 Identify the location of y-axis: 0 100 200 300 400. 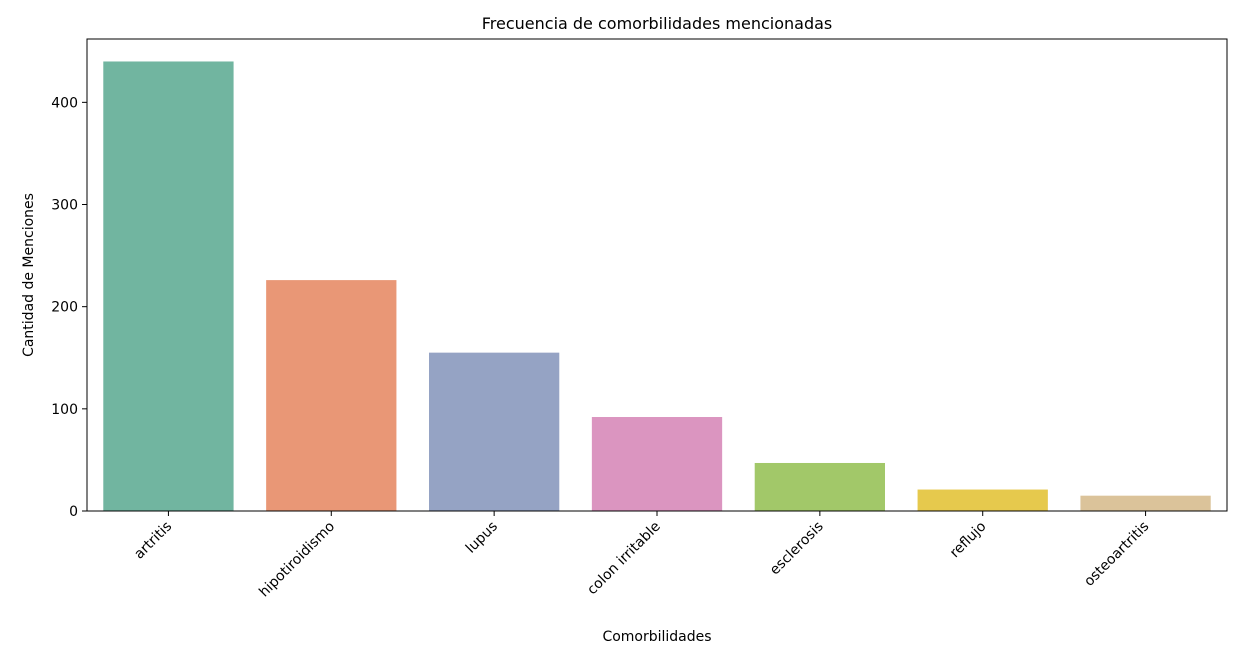
(69, 307).